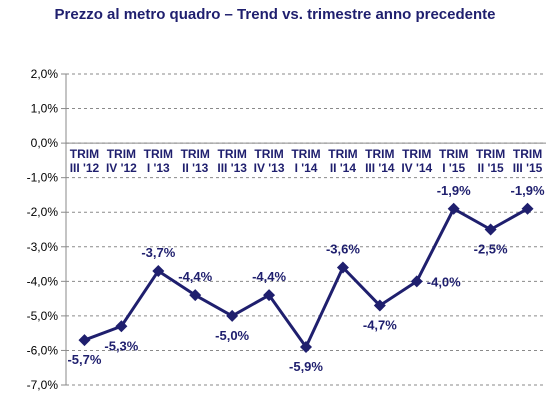 The width and height of the screenshot is (550, 400). Describe the element at coordinates (306, 168) in the screenshot. I see `x-category-label: I '14` at that location.